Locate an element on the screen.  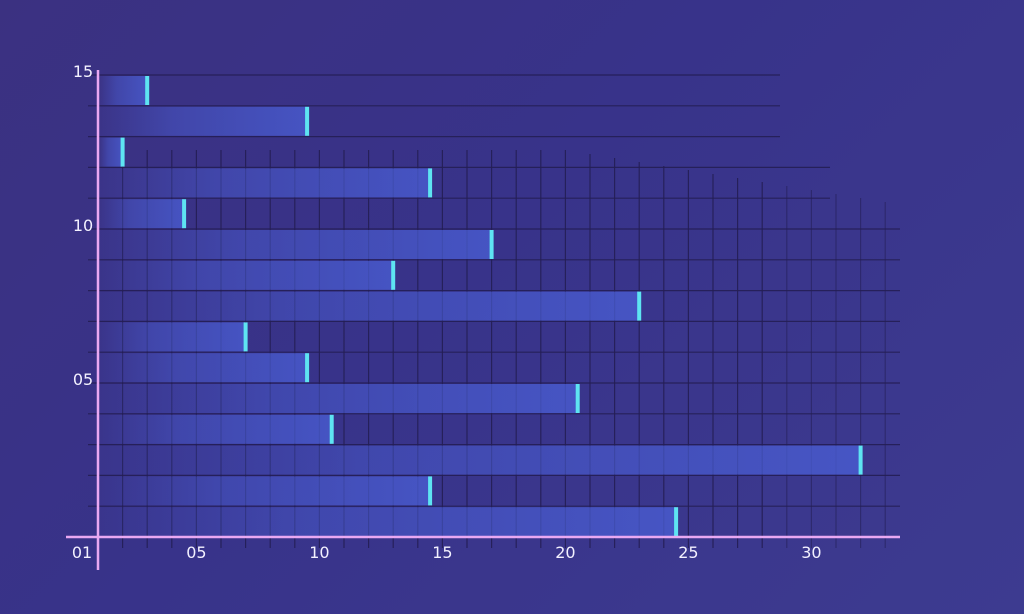
y-tick-label: 15 is located at coordinates (83, 71).